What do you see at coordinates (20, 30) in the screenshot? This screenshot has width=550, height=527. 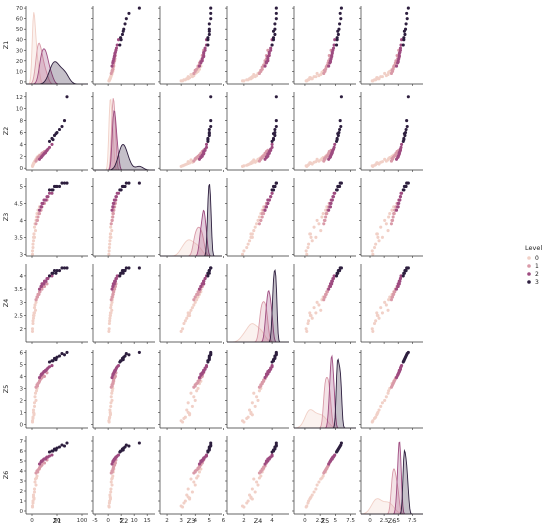 I see `ytick-label-Z1: 50` at bounding box center [20, 30].